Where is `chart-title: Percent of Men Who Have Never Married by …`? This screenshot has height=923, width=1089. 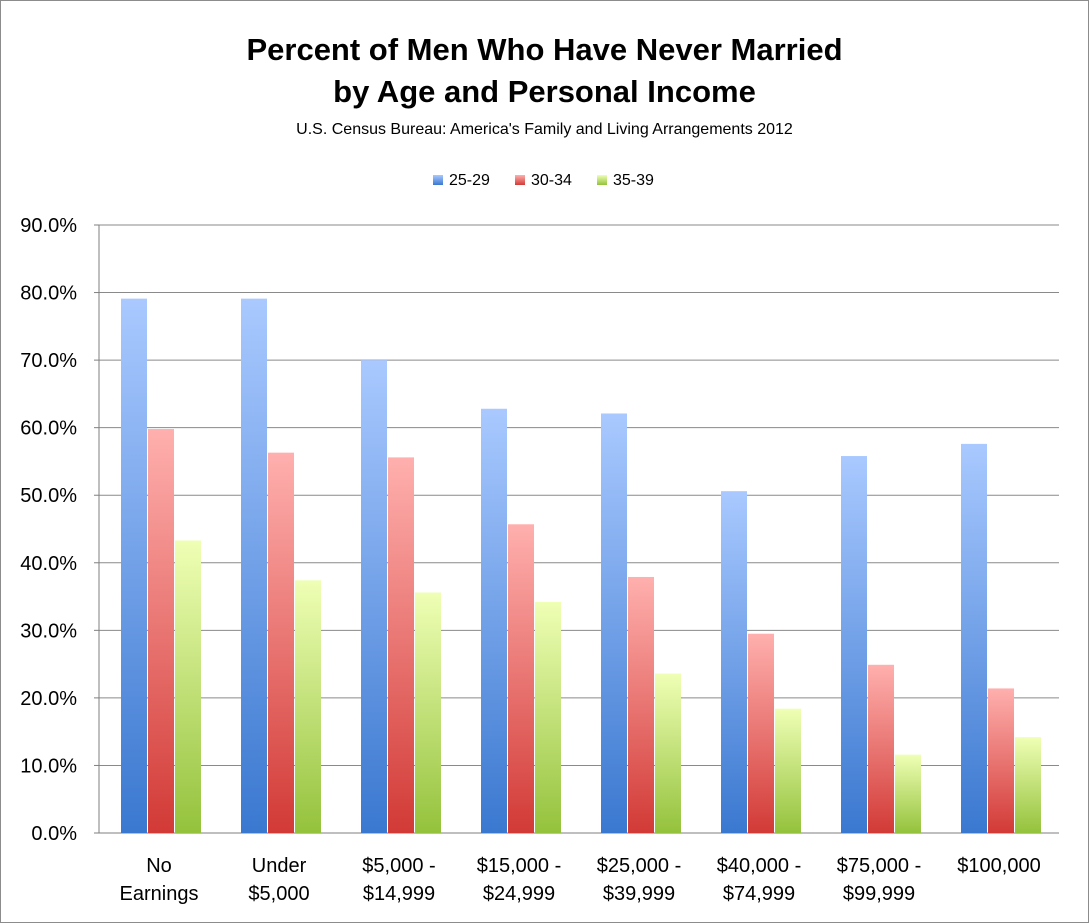 chart-title: Percent of Men Who Have Never Married by … is located at coordinates (544, 70).